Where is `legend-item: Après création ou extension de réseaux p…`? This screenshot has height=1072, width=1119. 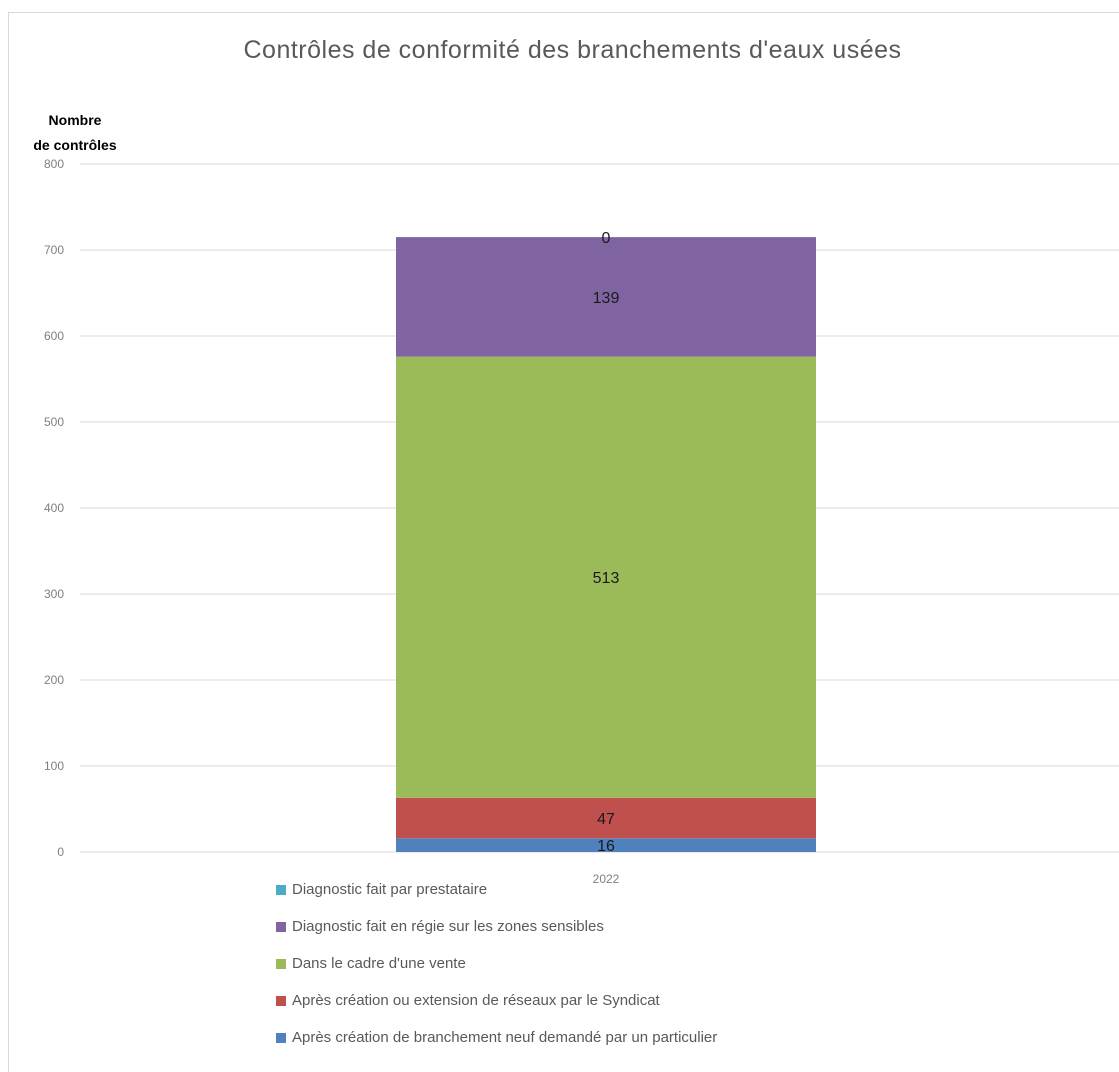 legend-item: Après création ou extension de réseaux p… is located at coordinates (468, 1001).